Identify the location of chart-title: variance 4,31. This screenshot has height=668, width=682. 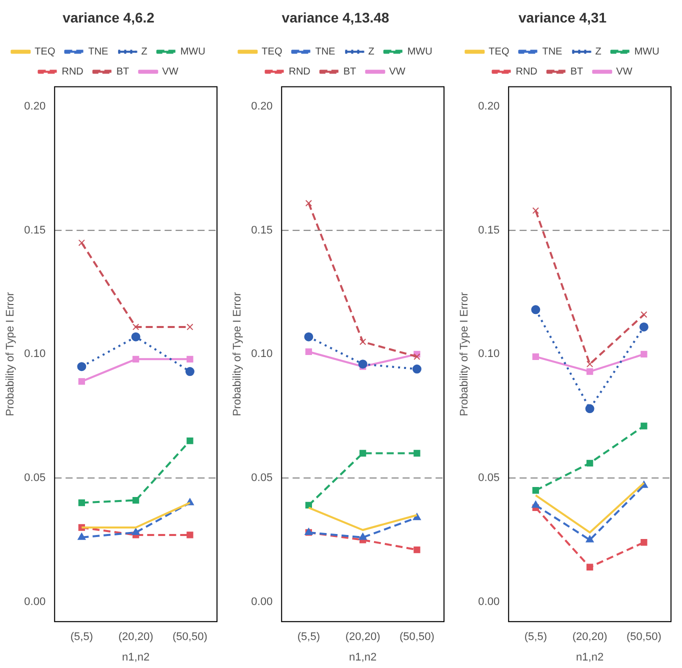
(562, 17).